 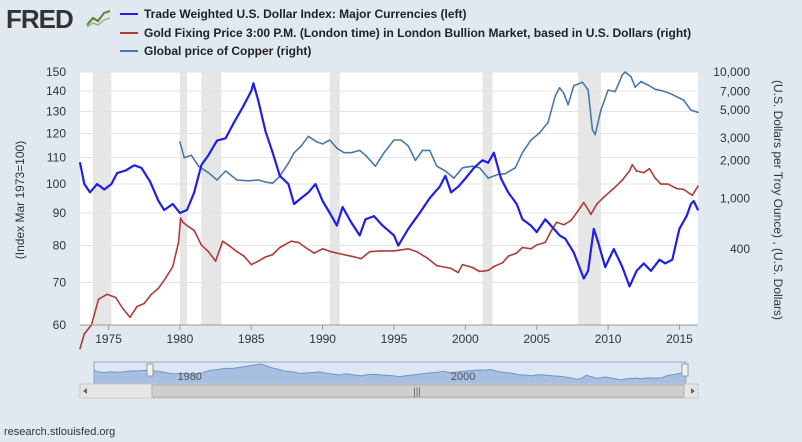 What do you see at coordinates (40, 19) in the screenshot?
I see `fred-logo: FRED` at bounding box center [40, 19].